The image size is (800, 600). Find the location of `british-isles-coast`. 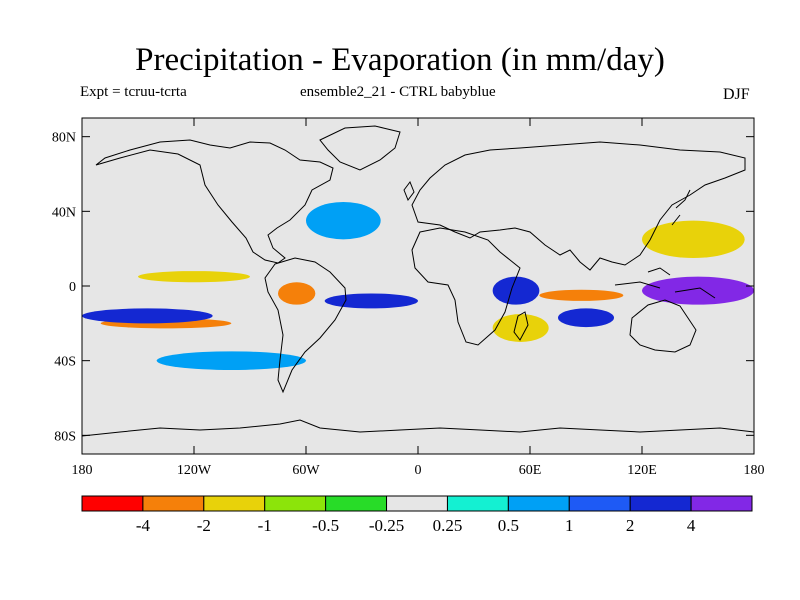

british-isles-coast is located at coordinates (409, 191).